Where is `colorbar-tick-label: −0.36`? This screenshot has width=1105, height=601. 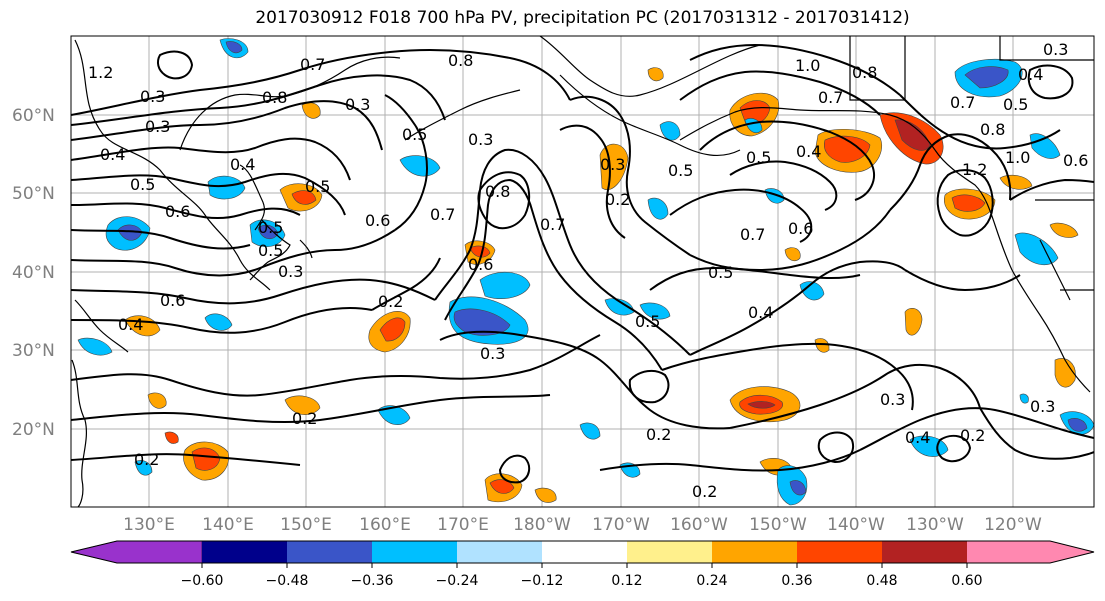 colorbar-tick-label: −0.36 is located at coordinates (372, 581).